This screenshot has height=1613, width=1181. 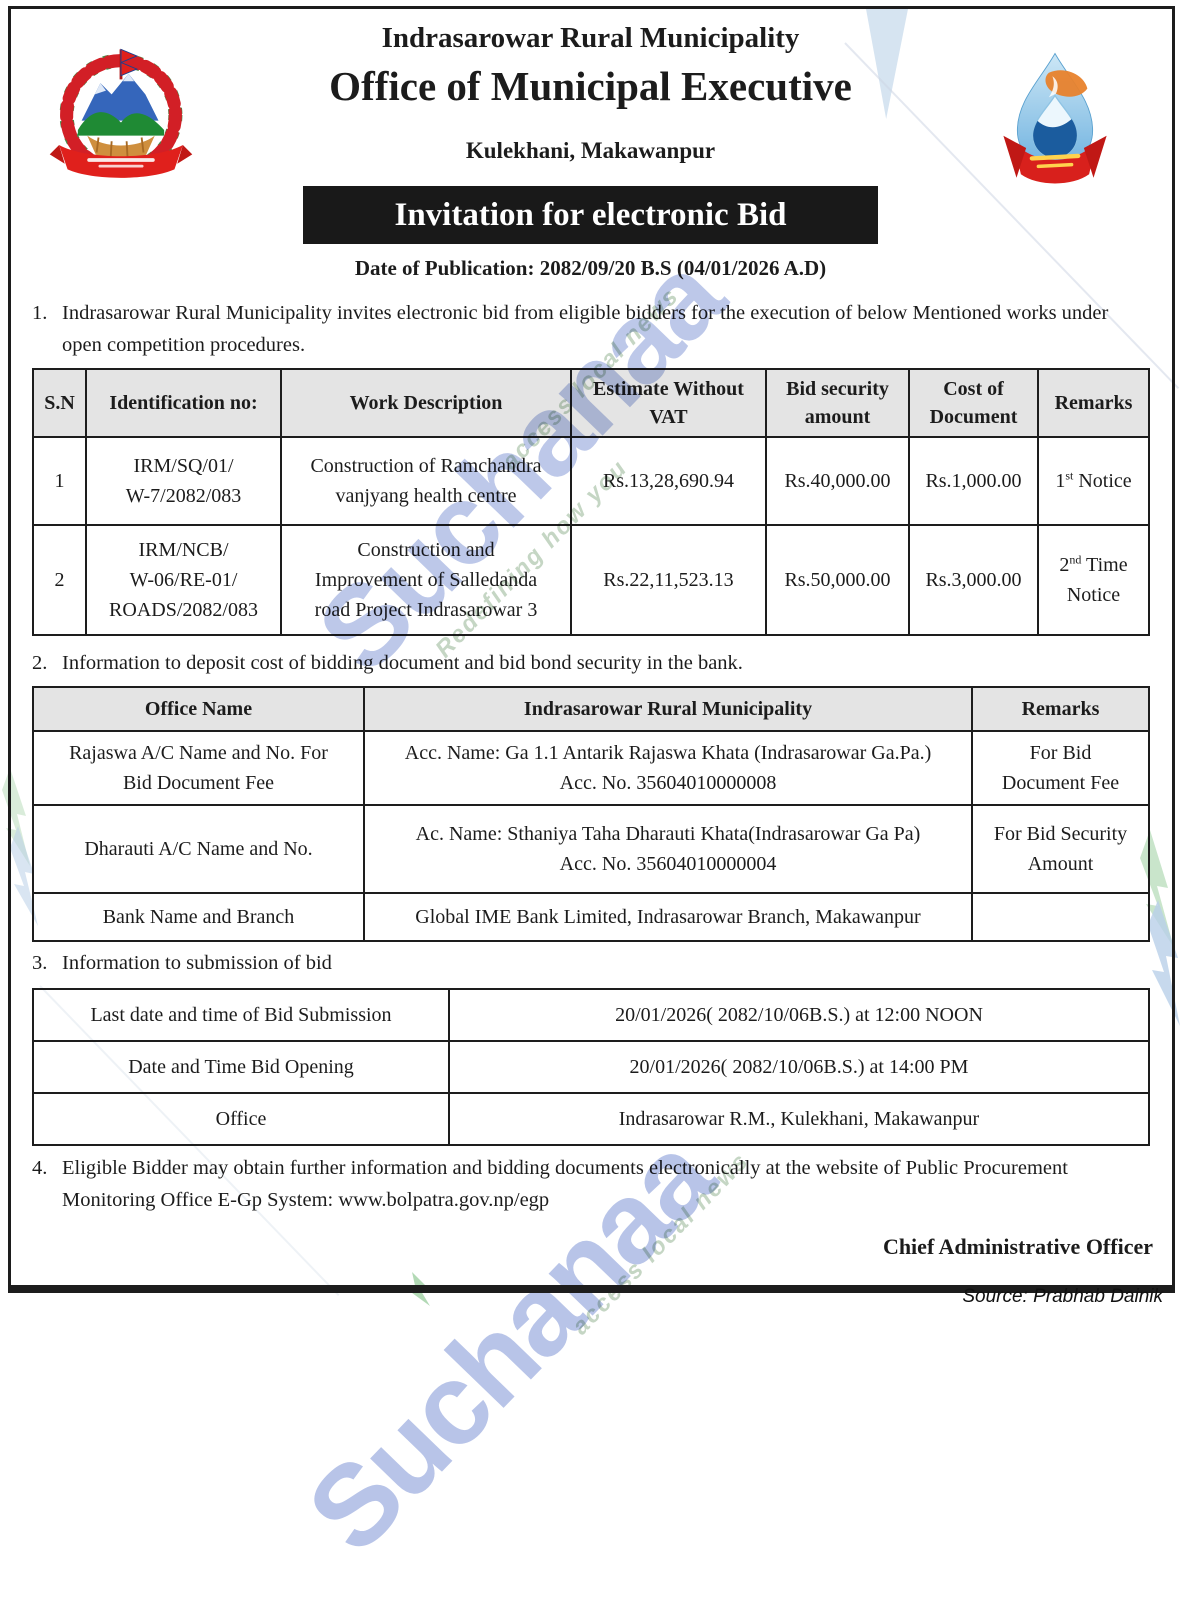 What do you see at coordinates (197, 963) in the screenshot?
I see `section-text: Information to submission of bid` at bounding box center [197, 963].